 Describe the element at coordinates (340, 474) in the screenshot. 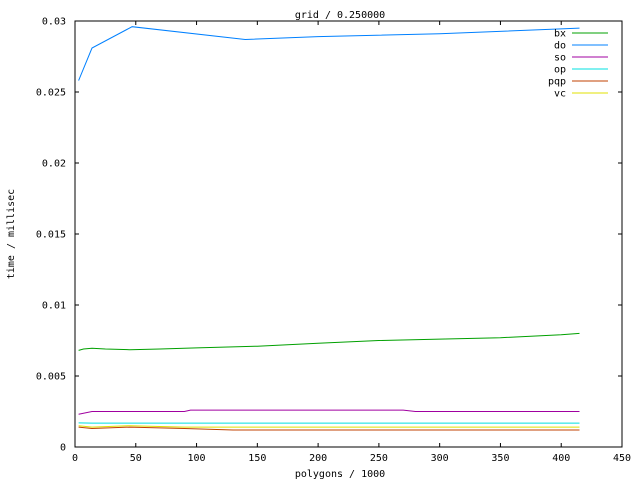

I see `x-axis-label: polygons / 1000` at that location.